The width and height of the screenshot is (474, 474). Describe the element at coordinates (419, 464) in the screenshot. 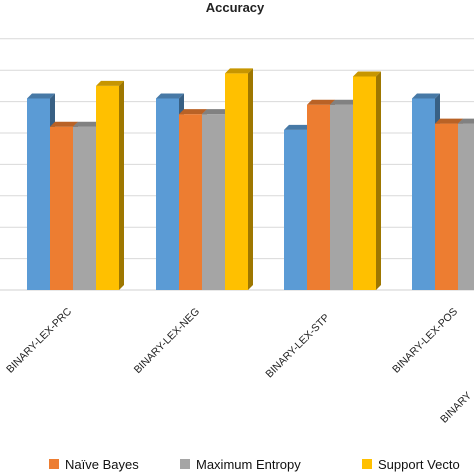

I see `legend-label: Support Vecto` at that location.